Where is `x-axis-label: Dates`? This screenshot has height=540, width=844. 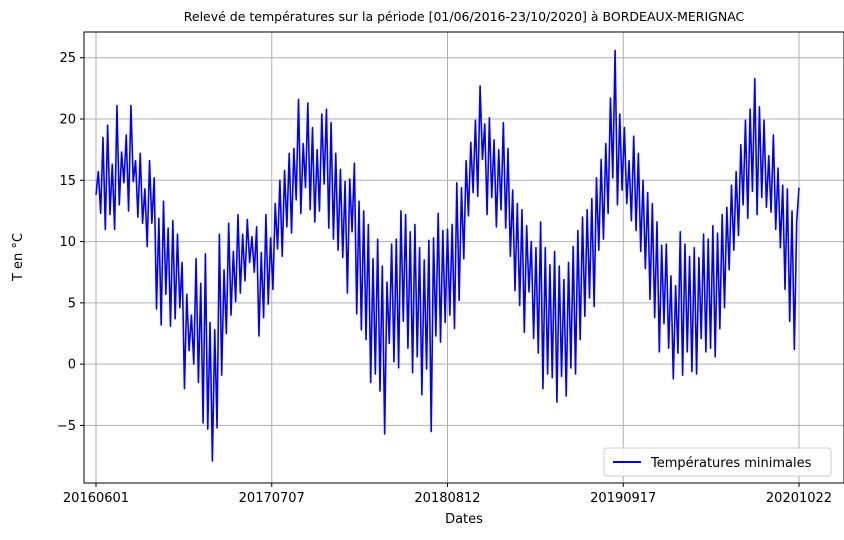 x-axis-label: Dates is located at coordinates (464, 519).